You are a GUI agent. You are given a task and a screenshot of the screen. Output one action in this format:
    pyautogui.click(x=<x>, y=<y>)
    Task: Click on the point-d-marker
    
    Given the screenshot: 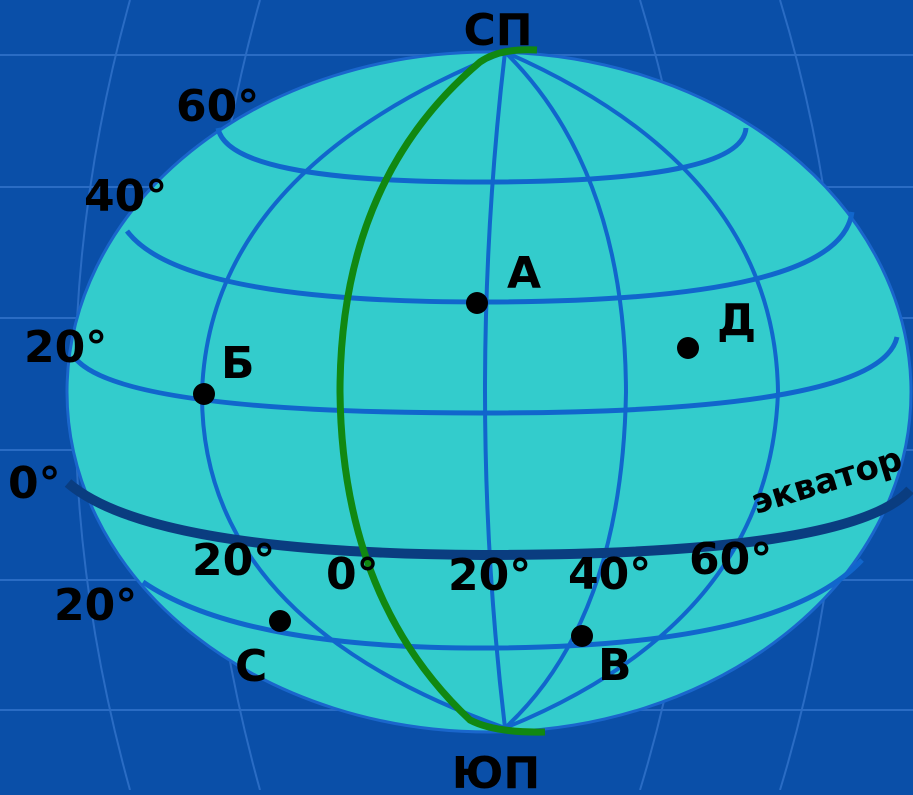 What is the action you would take?
    pyautogui.click(x=688, y=348)
    